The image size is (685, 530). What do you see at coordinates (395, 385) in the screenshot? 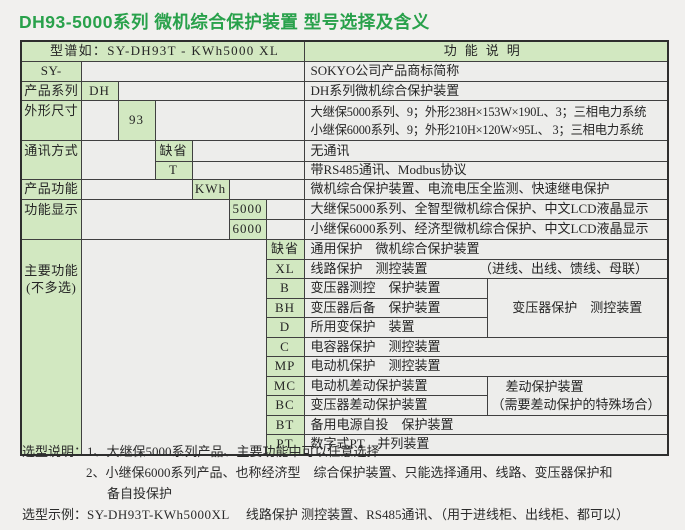
I see `main-desc-mc: 电动机差动保护装置` at bounding box center [395, 385].